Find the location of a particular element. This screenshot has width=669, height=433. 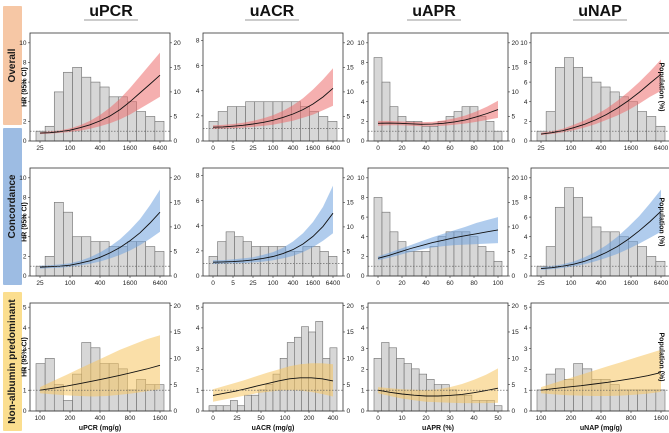

x-axis-label: uACR (mg/g) is located at coordinates (273, 428).